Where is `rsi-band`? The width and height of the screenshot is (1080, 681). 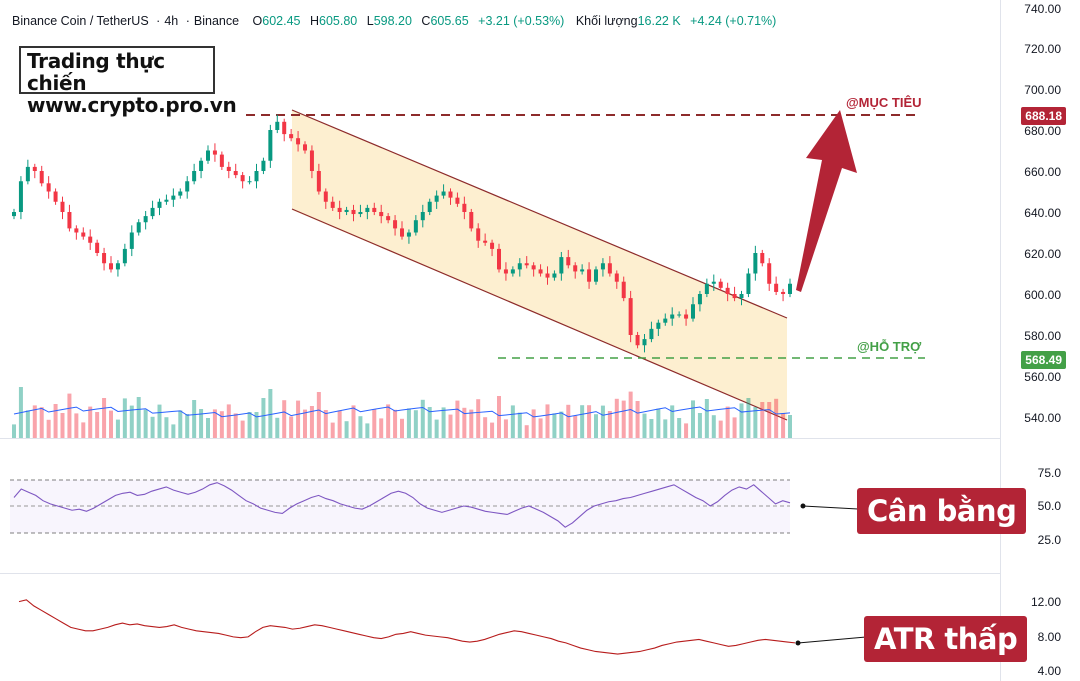 rsi-band is located at coordinates (400, 506).